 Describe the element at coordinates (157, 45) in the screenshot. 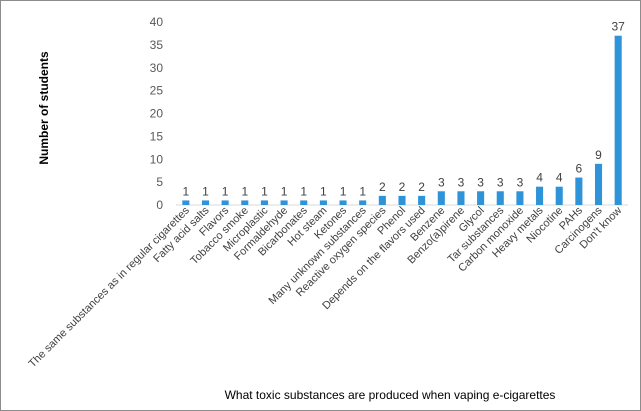

I see `y-tick-label: 35` at that location.